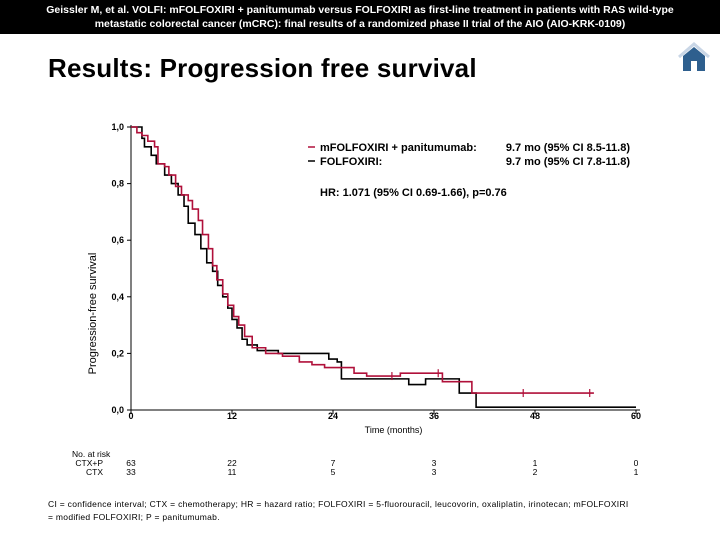  What do you see at coordinates (93, 314) in the screenshot?
I see `y-axis-label: Progression-free survival` at bounding box center [93, 314].